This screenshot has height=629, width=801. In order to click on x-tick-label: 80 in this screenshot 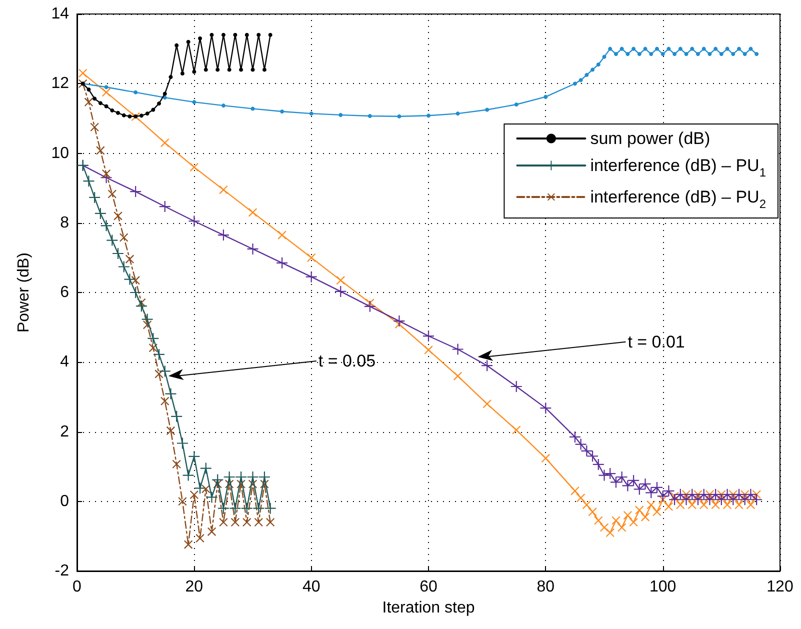, I will do `click(545, 587)`.